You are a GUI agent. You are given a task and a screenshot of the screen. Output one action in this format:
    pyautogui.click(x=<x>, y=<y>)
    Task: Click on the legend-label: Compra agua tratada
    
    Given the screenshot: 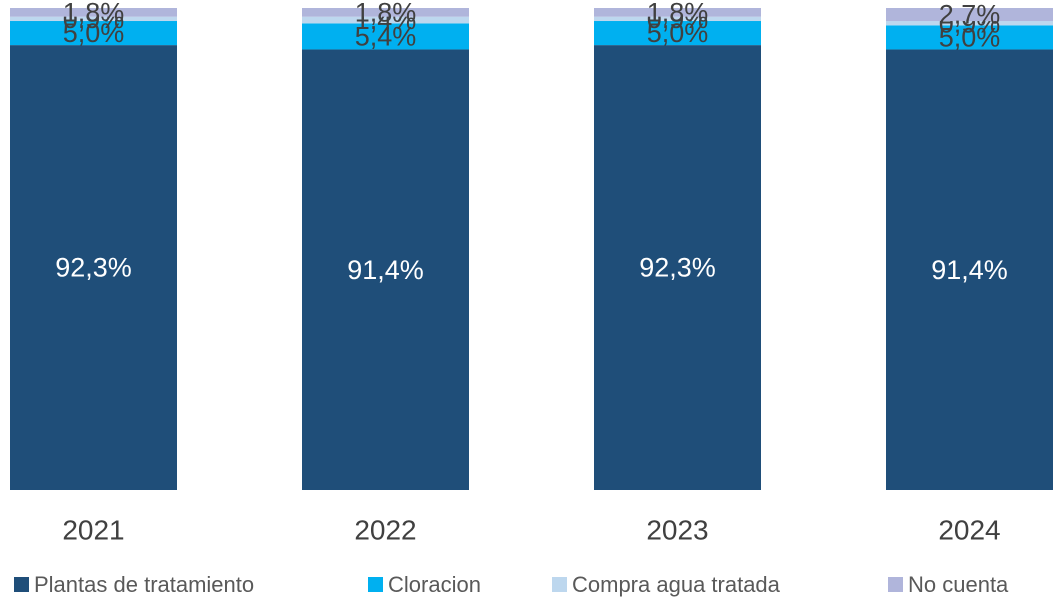 What is the action you would take?
    pyautogui.click(x=676, y=584)
    